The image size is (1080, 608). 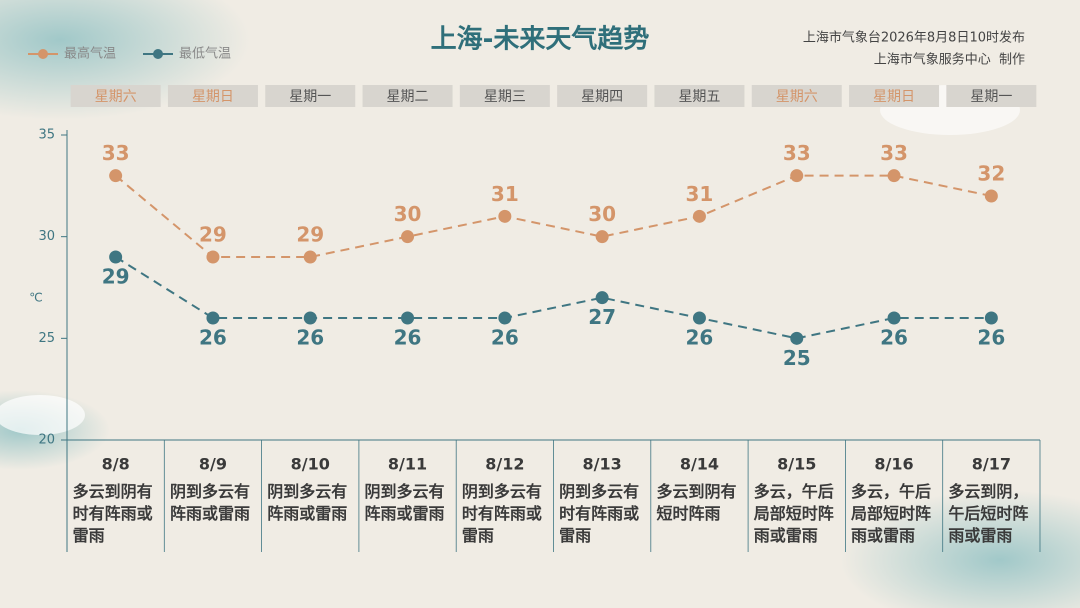 What do you see at coordinates (949, 60) in the screenshot?
I see `producer: 上海市气象服务中心 制作` at bounding box center [949, 60].